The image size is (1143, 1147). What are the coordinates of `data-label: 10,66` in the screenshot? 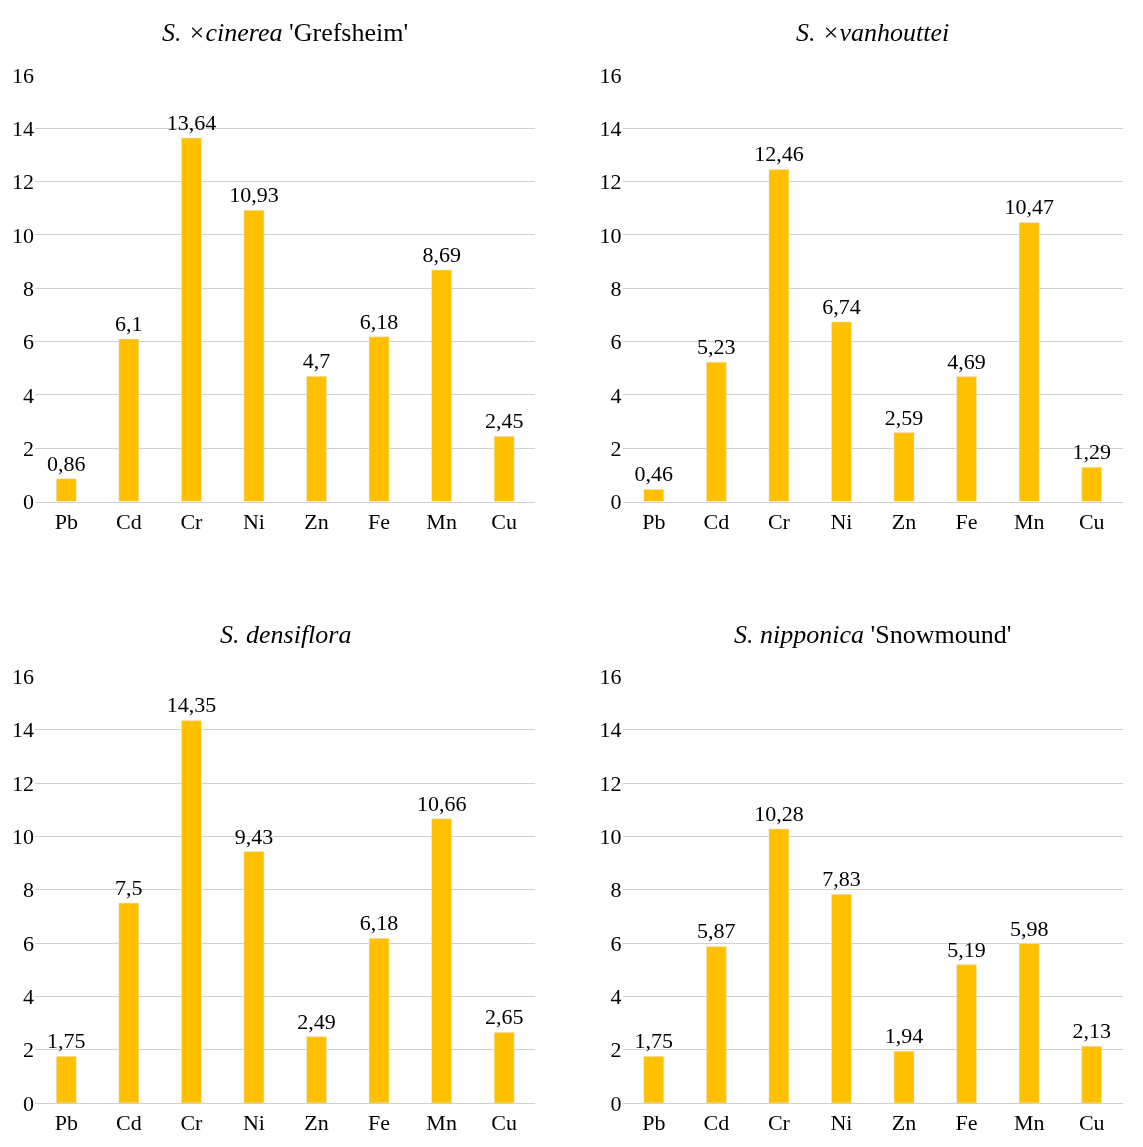 It's located at (441, 803).